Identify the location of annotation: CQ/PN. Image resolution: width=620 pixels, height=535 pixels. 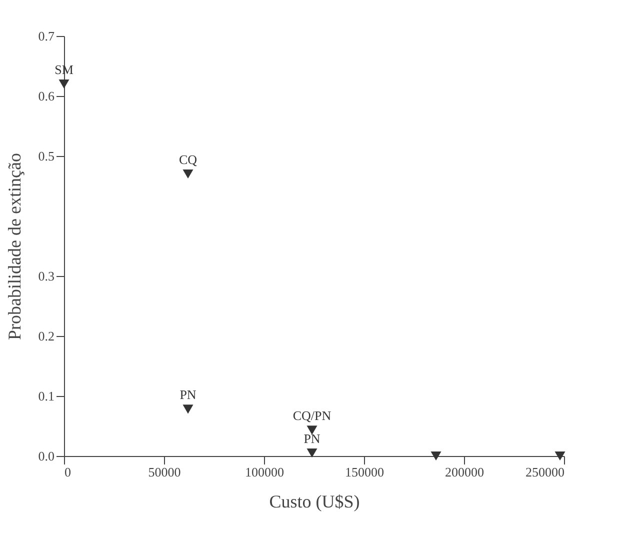
(312, 416).